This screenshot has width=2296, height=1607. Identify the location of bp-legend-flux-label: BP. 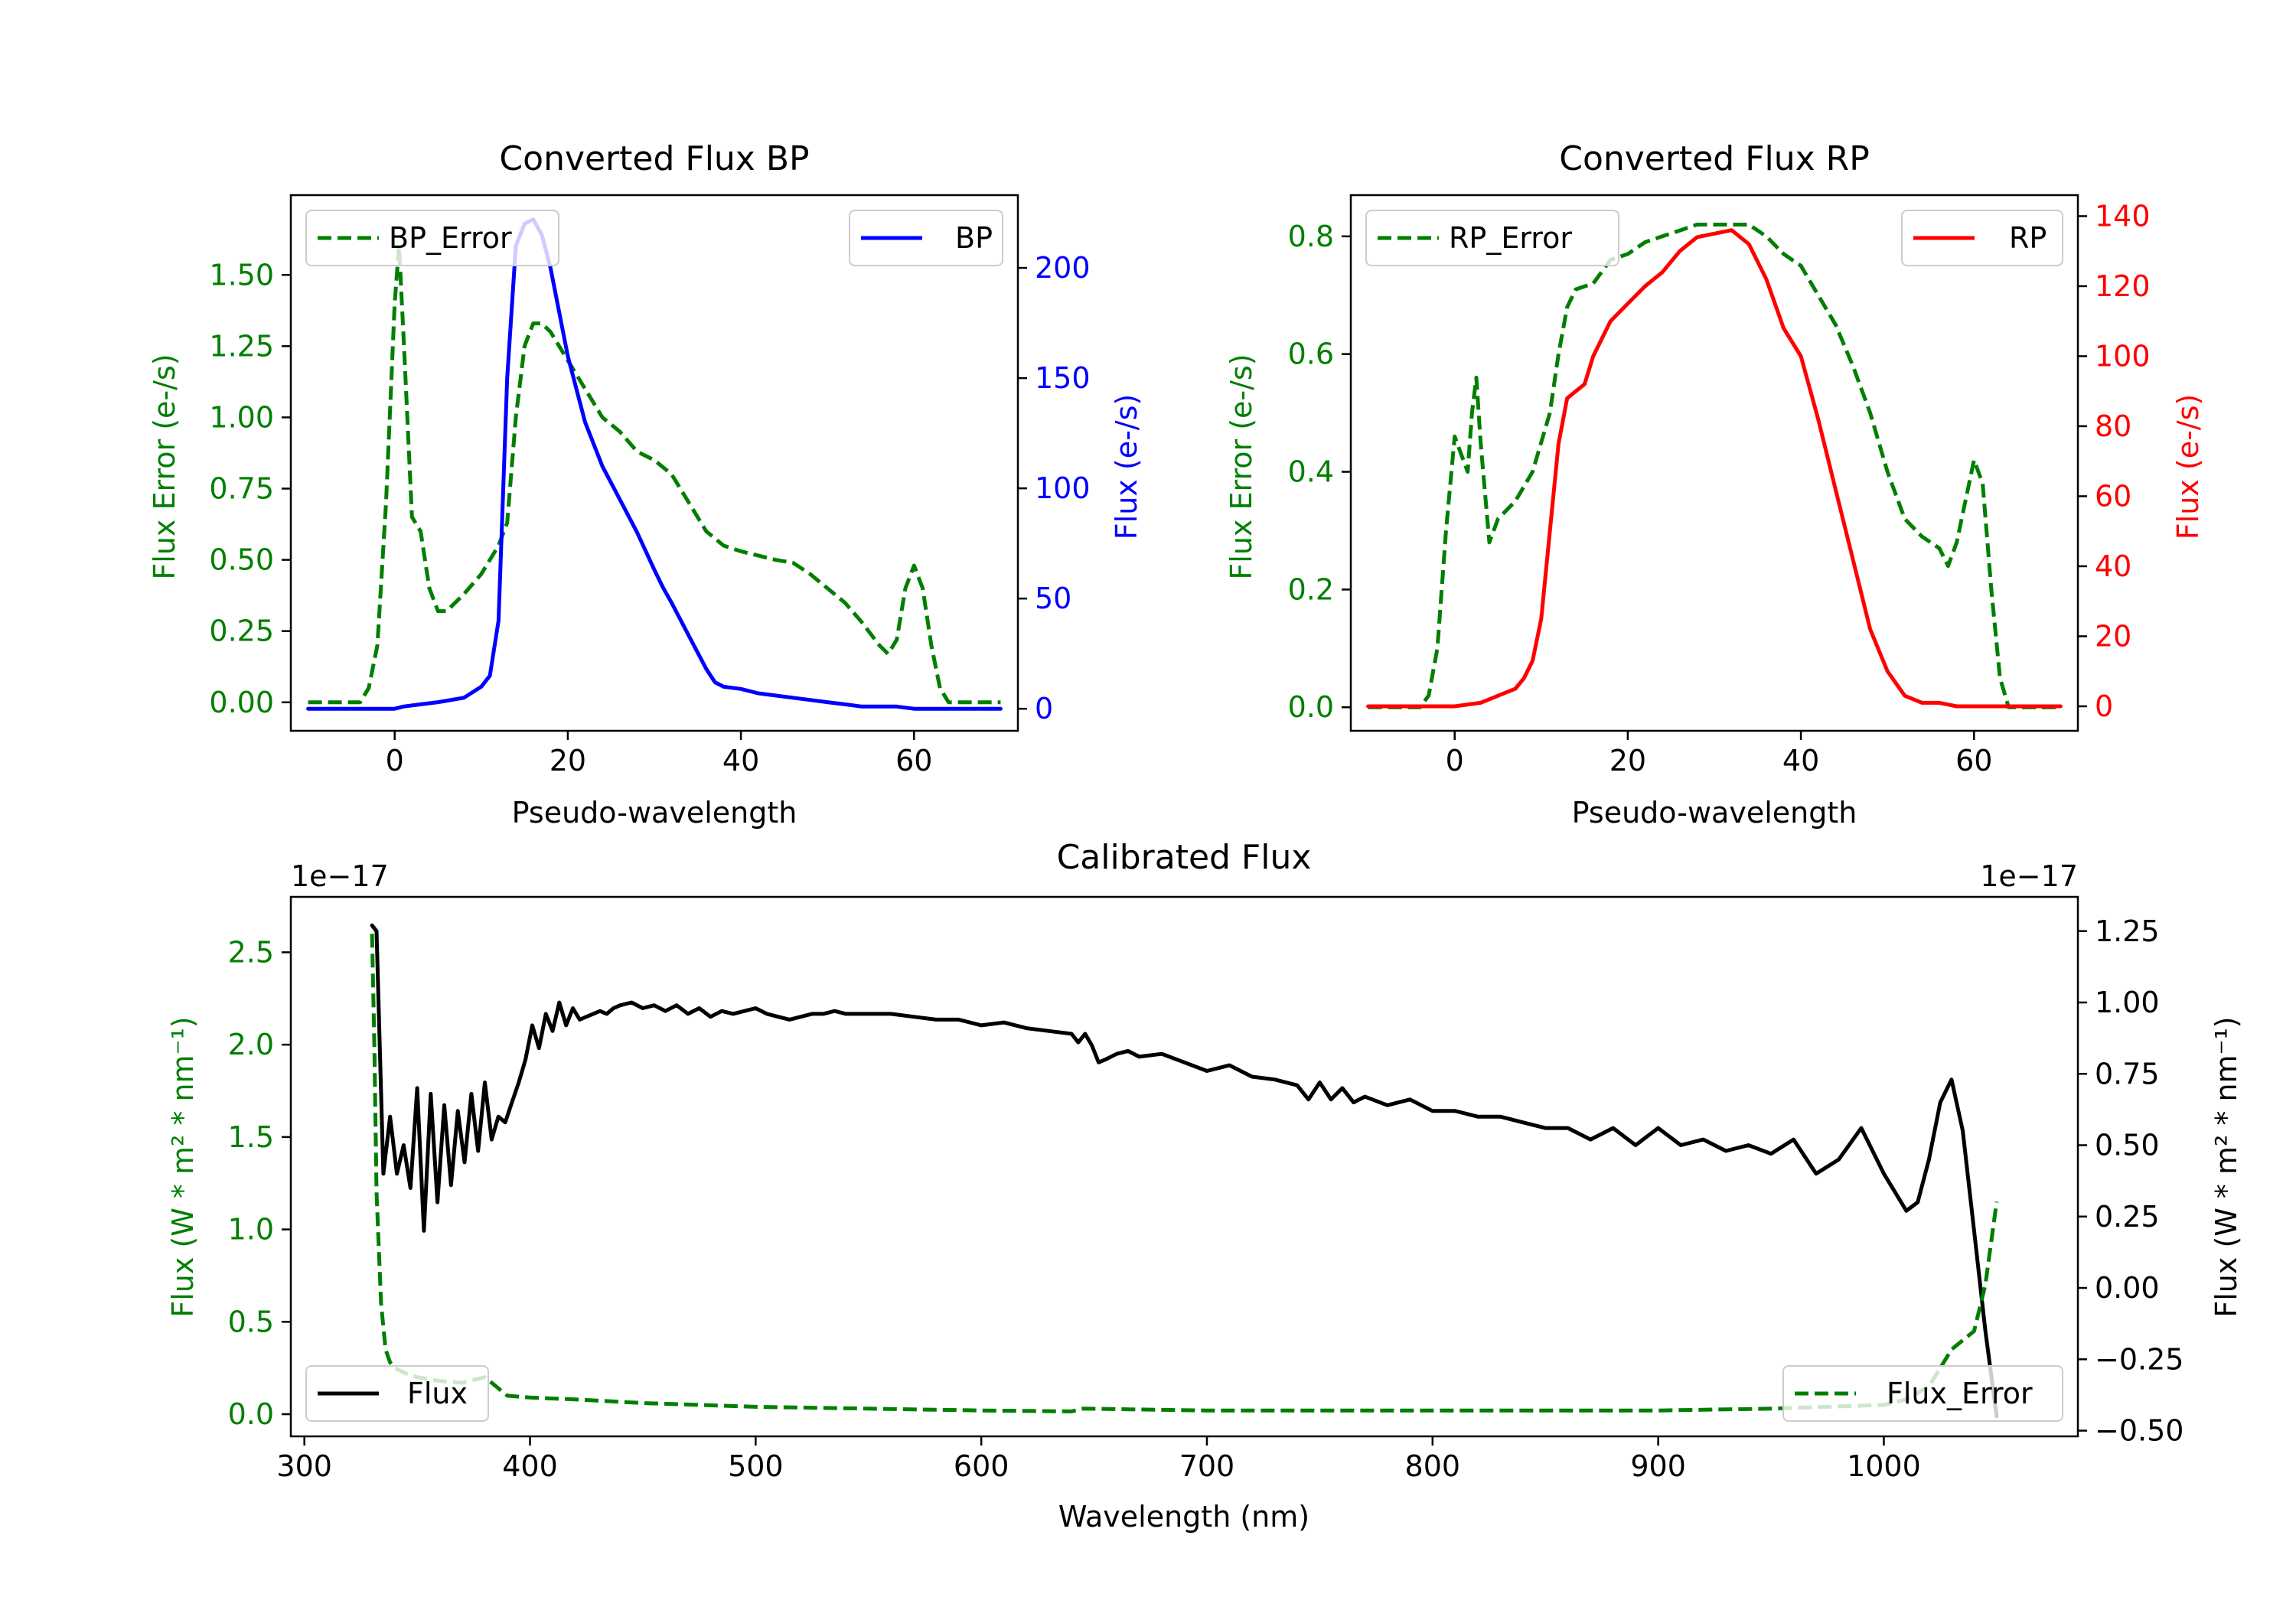
(974, 238).